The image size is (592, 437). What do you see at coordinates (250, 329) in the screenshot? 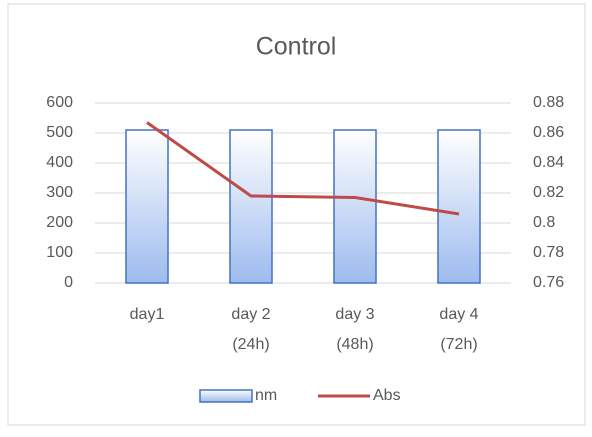
I see `x-tick-label: day 2 (24h)` at bounding box center [250, 329].